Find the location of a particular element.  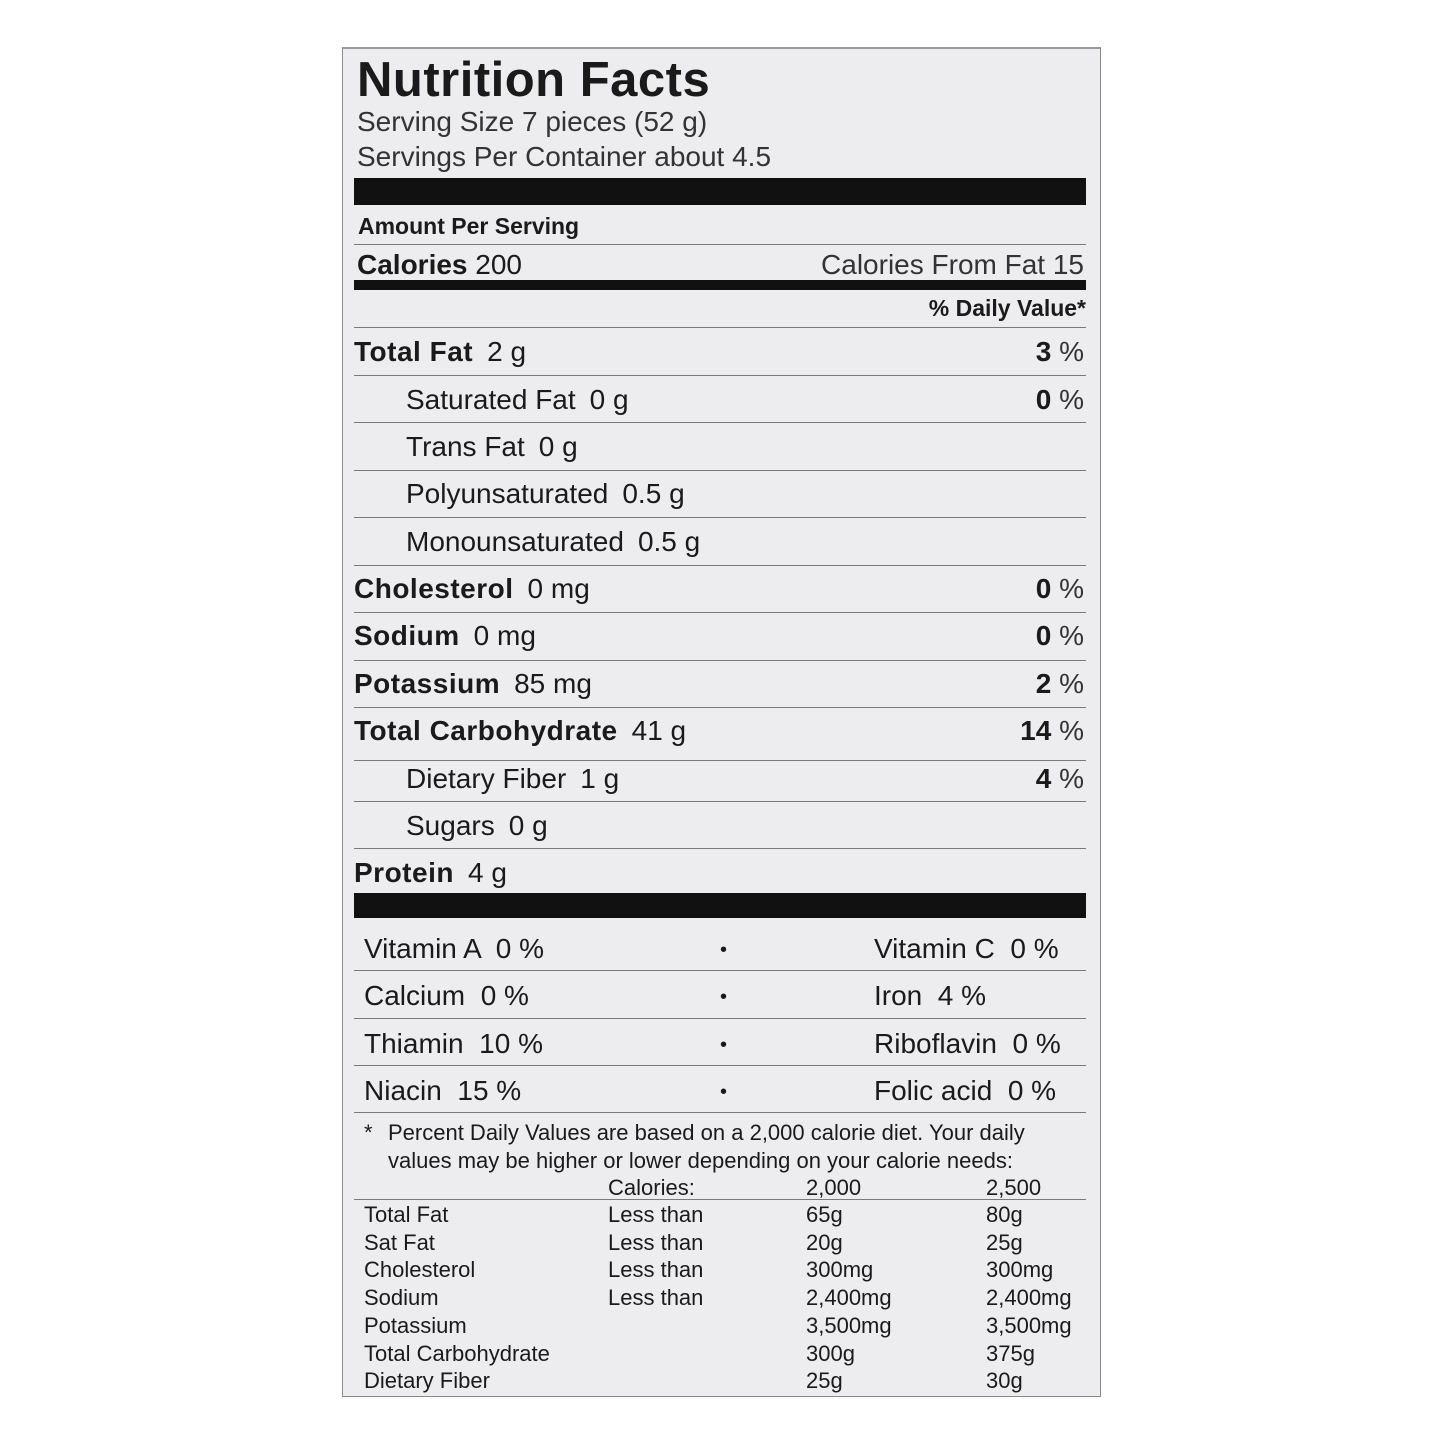

nutrient-name: Dietary Fiber is located at coordinates (486, 778).